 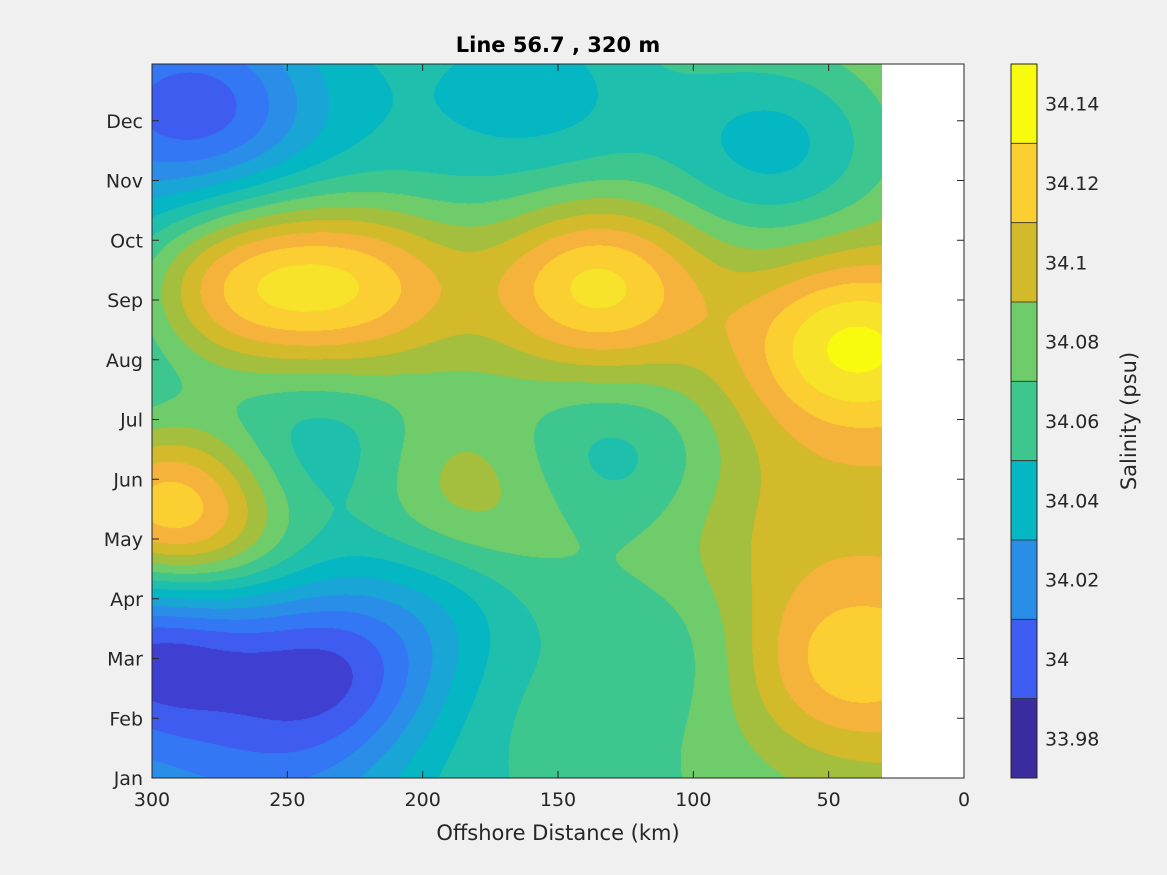 What do you see at coordinates (124, 182) in the screenshot?
I see `y-tick-label: Nov` at bounding box center [124, 182].